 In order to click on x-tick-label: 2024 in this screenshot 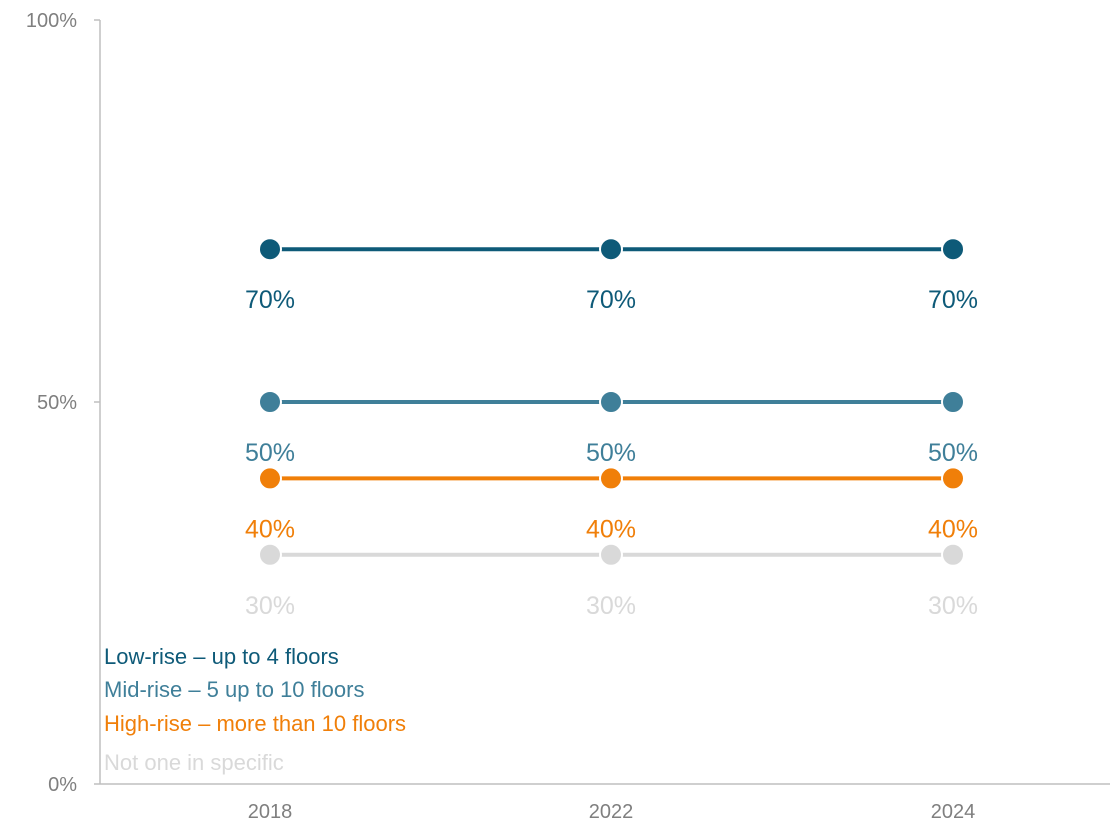, I will do `click(953, 812)`.